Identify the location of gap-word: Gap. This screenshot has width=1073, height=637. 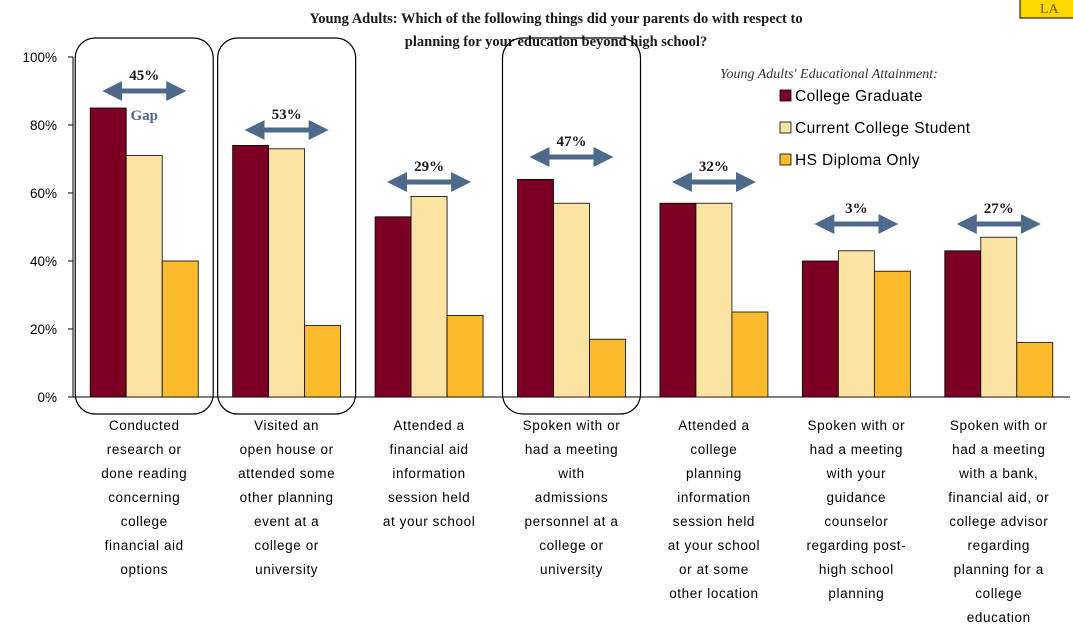
(144, 116).